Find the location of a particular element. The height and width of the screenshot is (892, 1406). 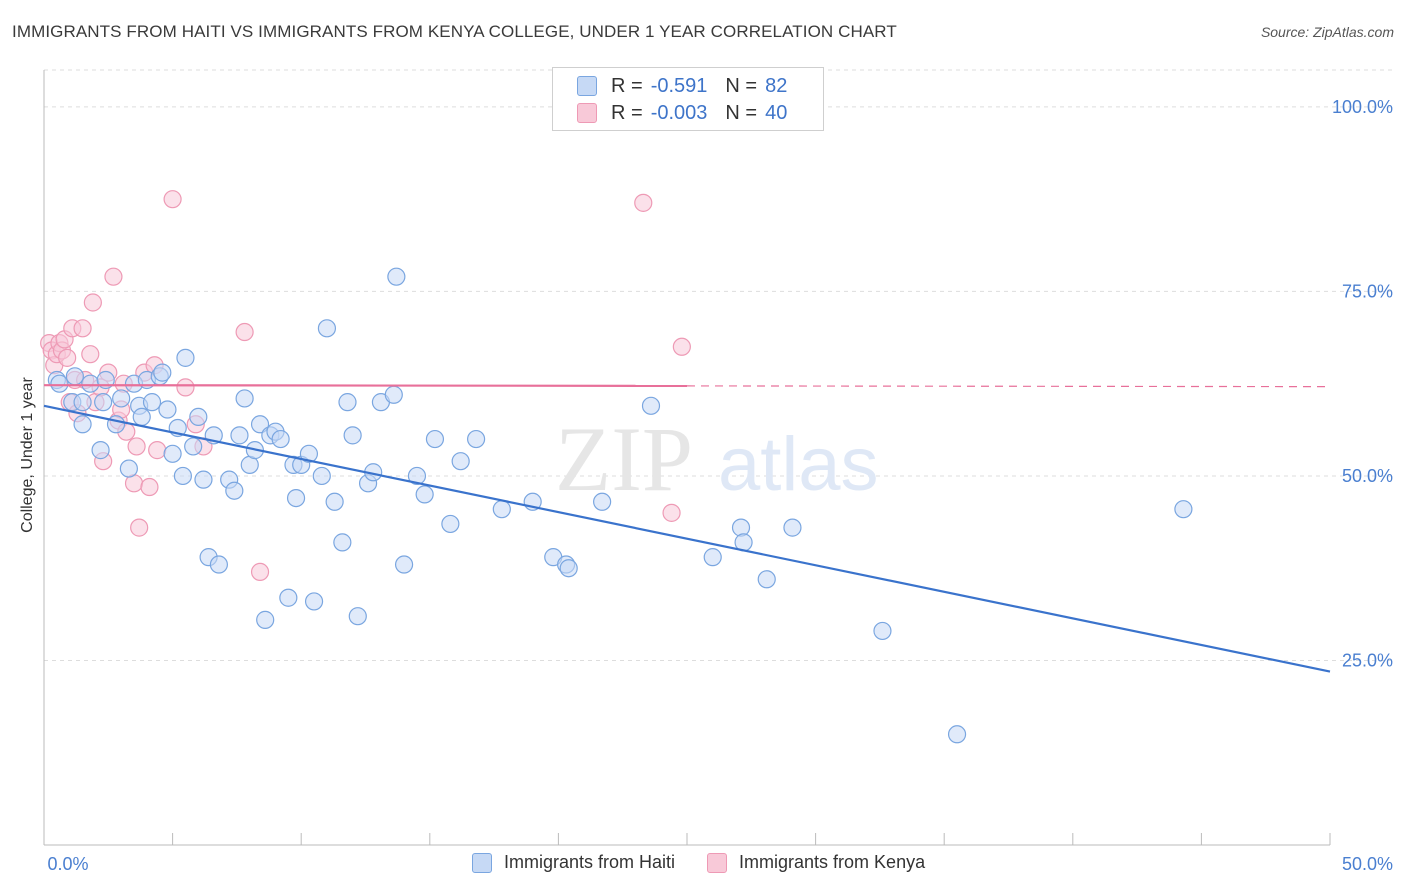

kenya-trend-line is located at coordinates (365, 386).